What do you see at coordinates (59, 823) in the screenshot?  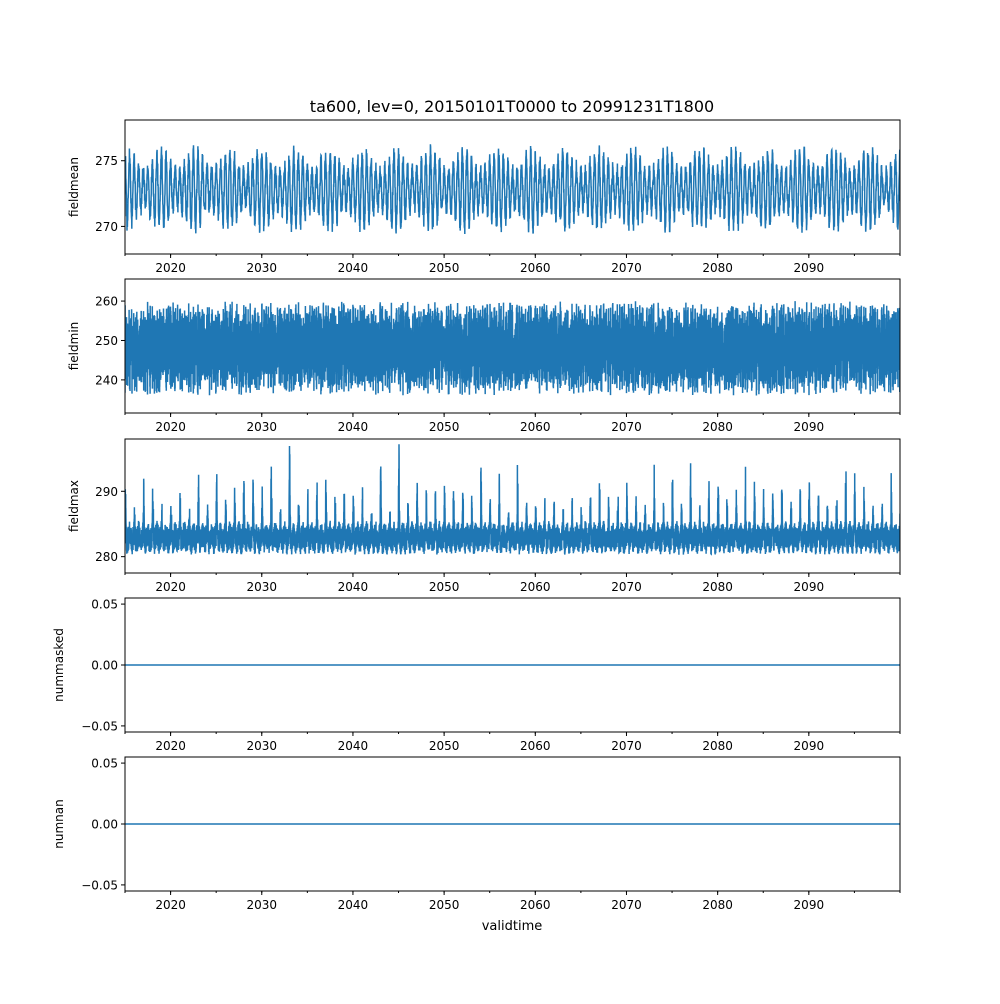 I see `y-axis-label: numnan` at bounding box center [59, 823].